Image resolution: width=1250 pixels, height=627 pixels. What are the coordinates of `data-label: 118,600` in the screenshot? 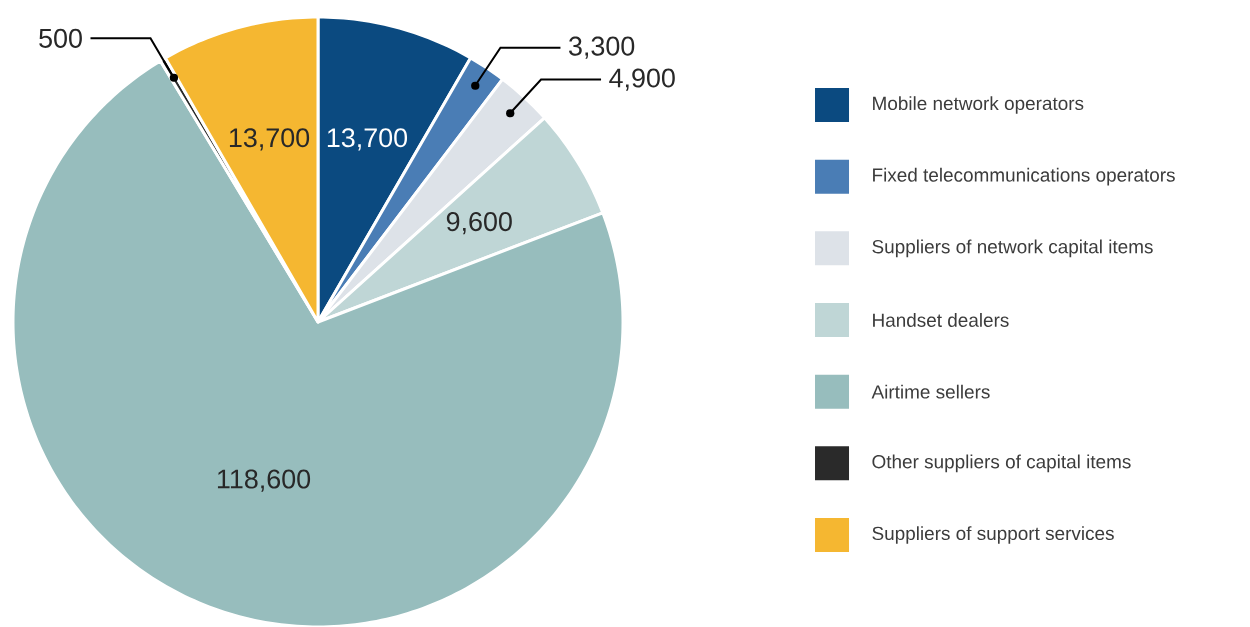 It's located at (264, 480).